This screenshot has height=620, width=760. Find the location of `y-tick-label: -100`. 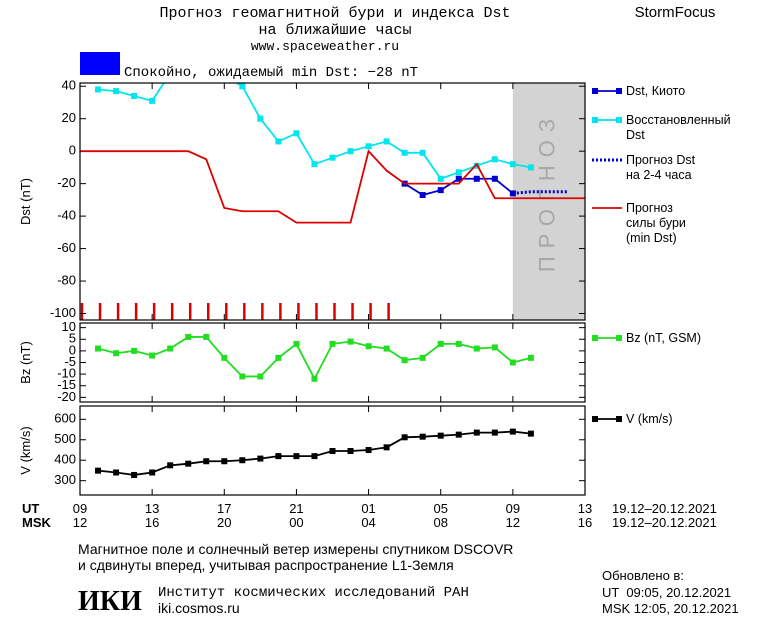

y-tick-label: -100 is located at coordinates (63, 312).